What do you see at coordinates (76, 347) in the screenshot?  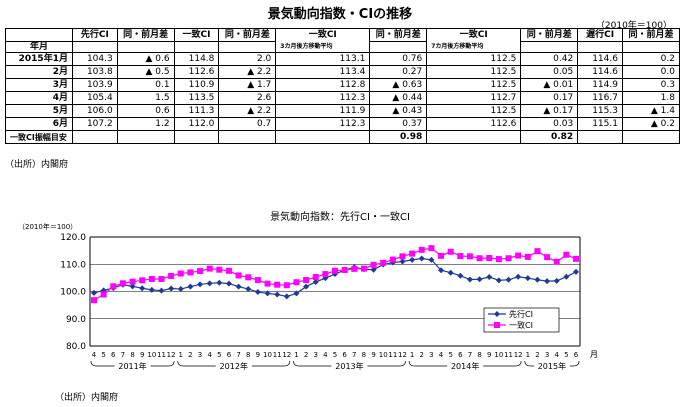 I see `y-tick-label: 80.0` at bounding box center [76, 347].